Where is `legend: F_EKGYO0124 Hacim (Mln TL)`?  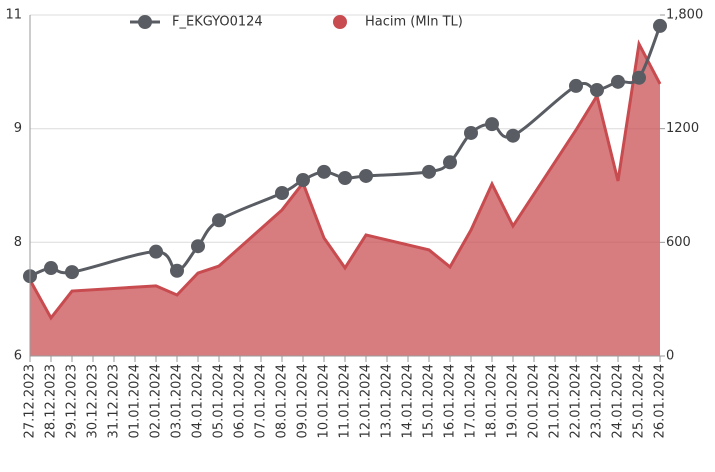 legend: F_EKGYO0124 Hacim (Mln TL) is located at coordinates (296, 22).